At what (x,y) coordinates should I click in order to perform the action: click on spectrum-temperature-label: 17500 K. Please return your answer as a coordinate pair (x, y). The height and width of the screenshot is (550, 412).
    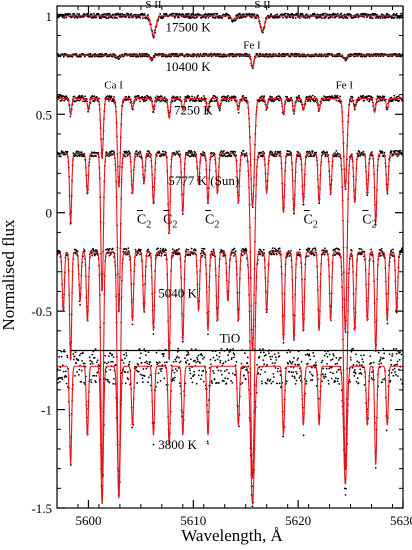
    Looking at the image, I should click on (188, 27).